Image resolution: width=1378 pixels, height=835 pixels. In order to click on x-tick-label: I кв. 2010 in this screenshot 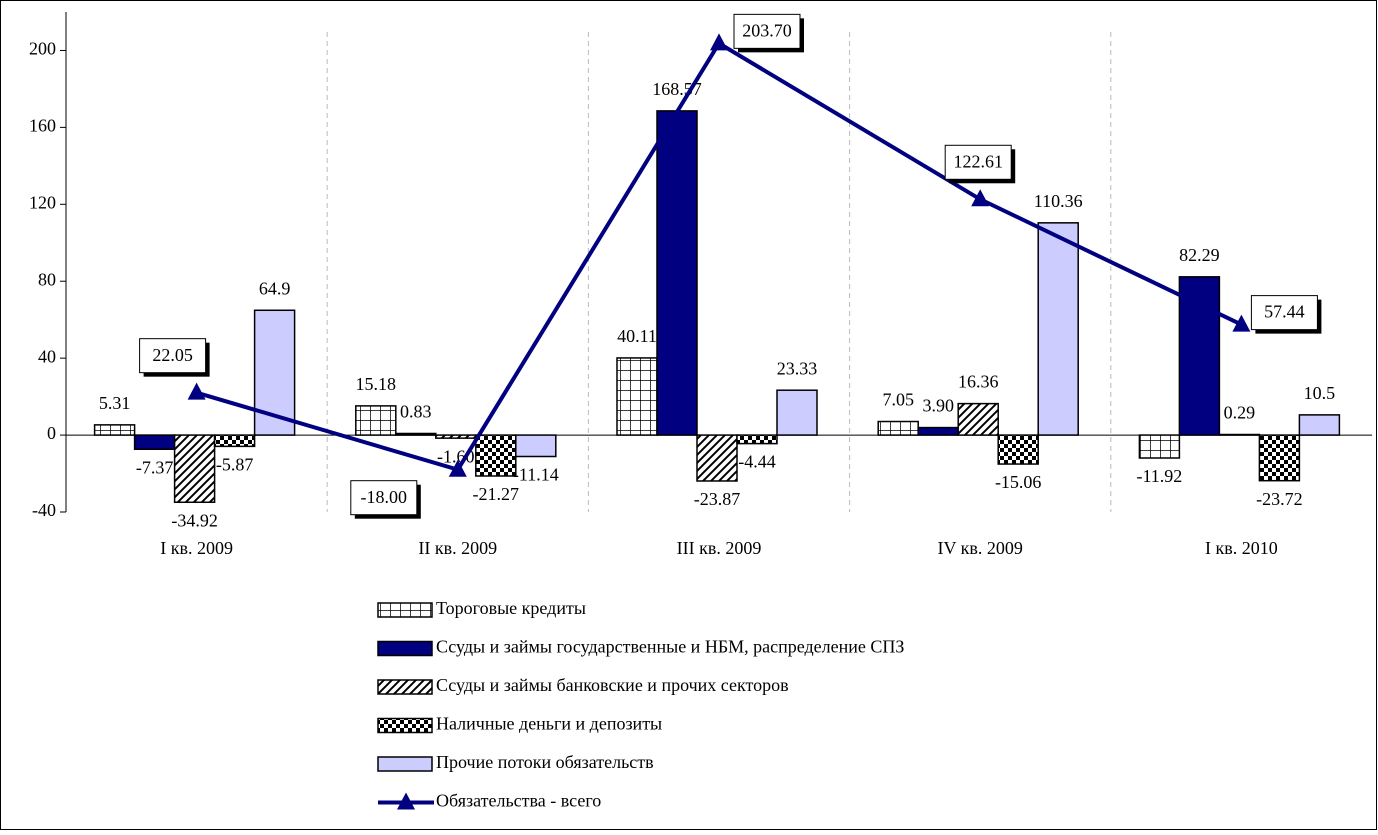, I will do `click(1241, 548)`.